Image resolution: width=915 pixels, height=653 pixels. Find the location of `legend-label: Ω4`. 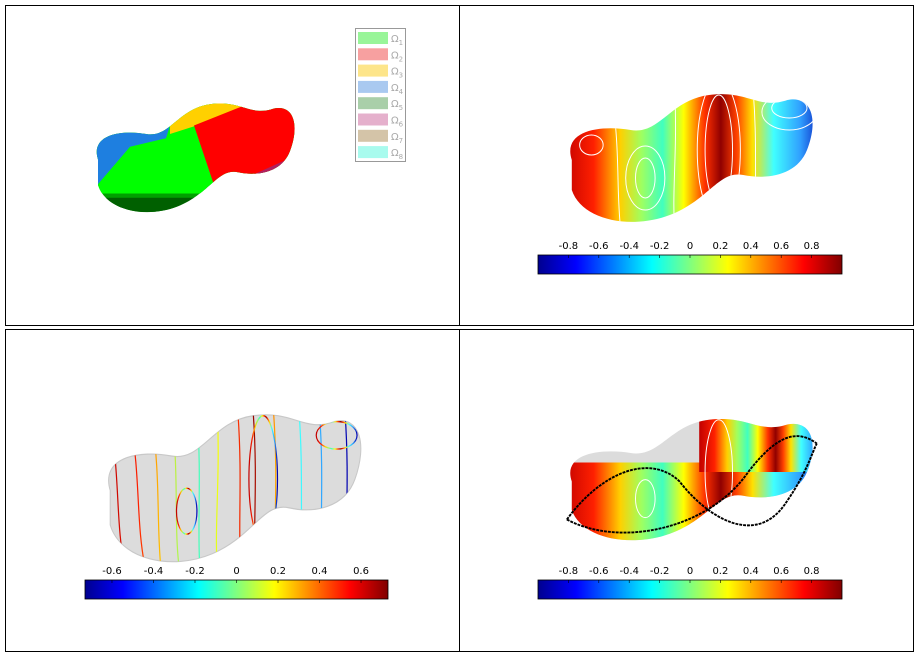

legend-label: Ω4 is located at coordinates (397, 89).